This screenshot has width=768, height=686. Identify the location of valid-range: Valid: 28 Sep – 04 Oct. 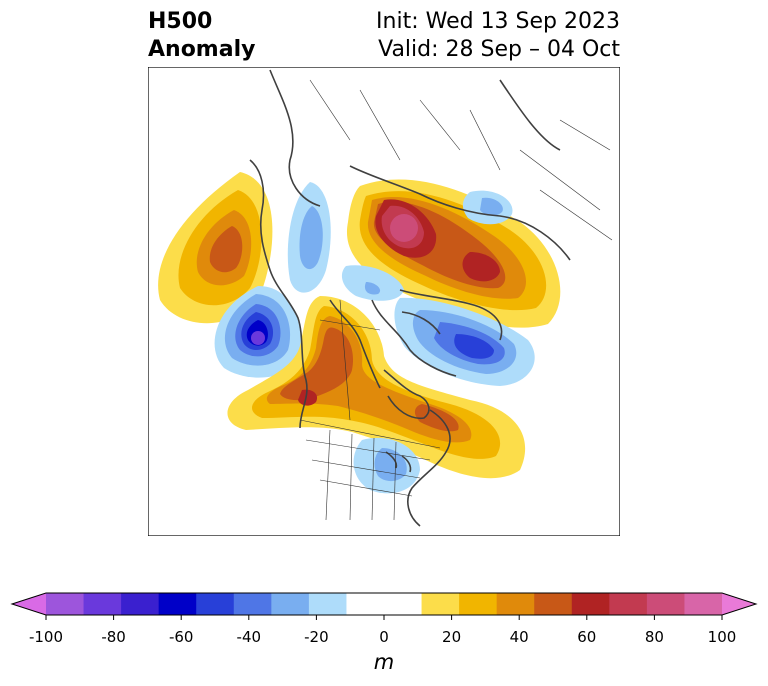
(499, 49).